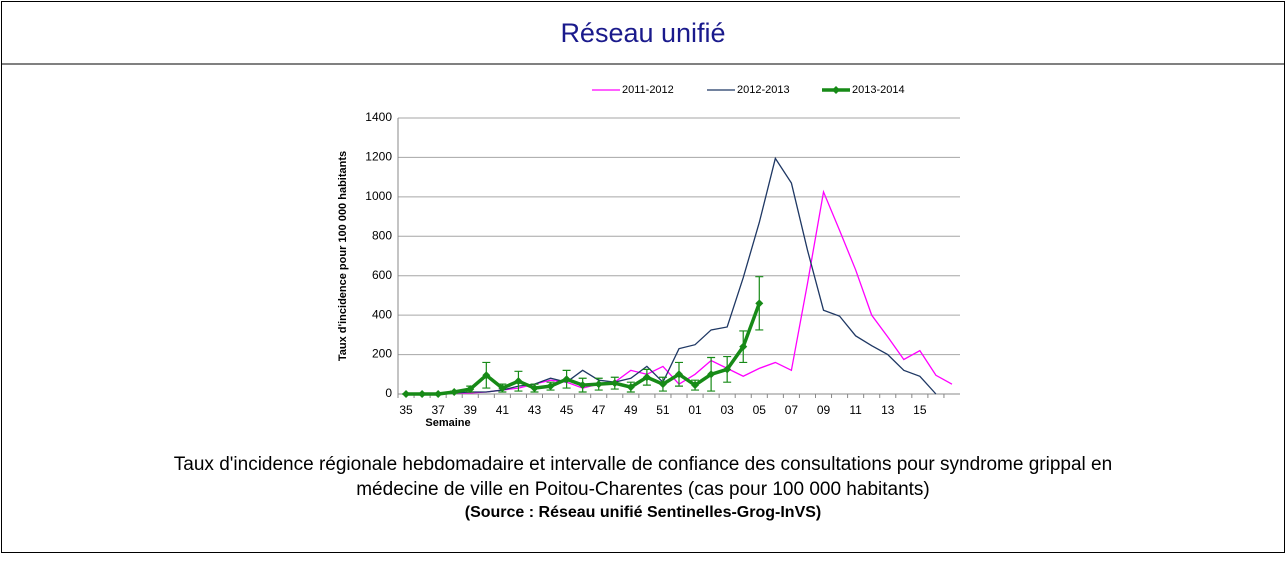 This screenshot has width=1287, height=561. I want to click on y-tick-label: 1400, so click(378, 117).